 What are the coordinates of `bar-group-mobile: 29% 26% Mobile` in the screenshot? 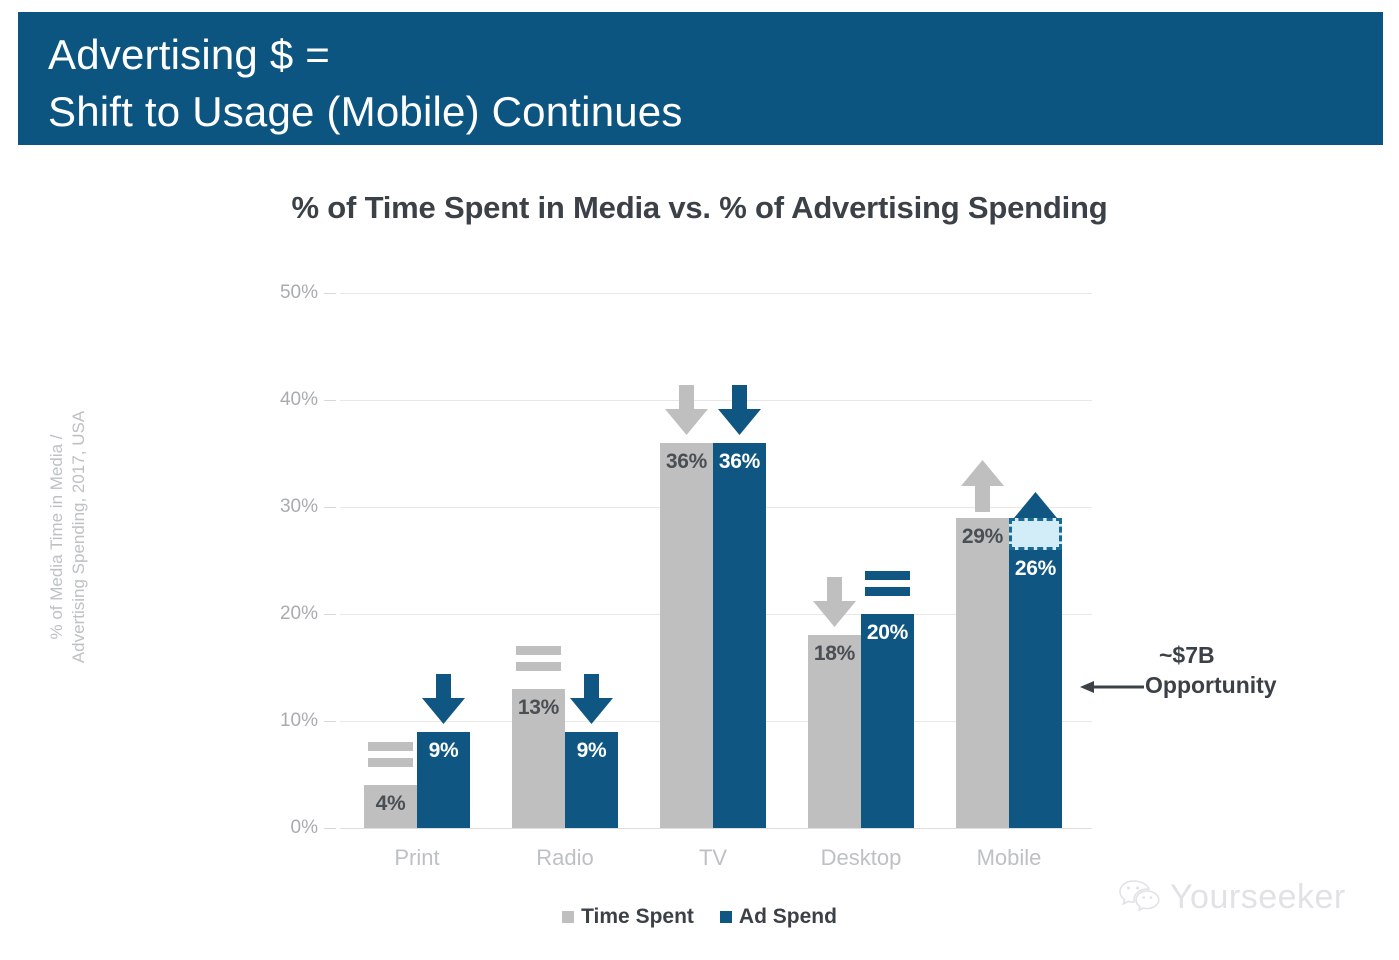 It's located at (1009, 581).